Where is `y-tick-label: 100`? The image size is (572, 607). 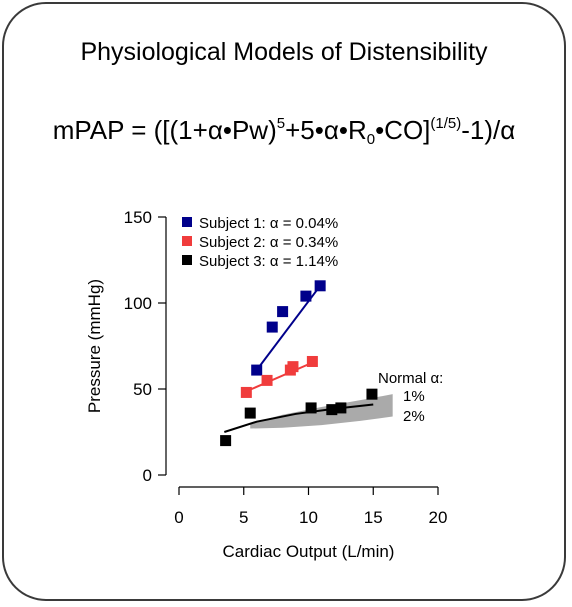
y-tick-label: 100 is located at coordinates (138, 303).